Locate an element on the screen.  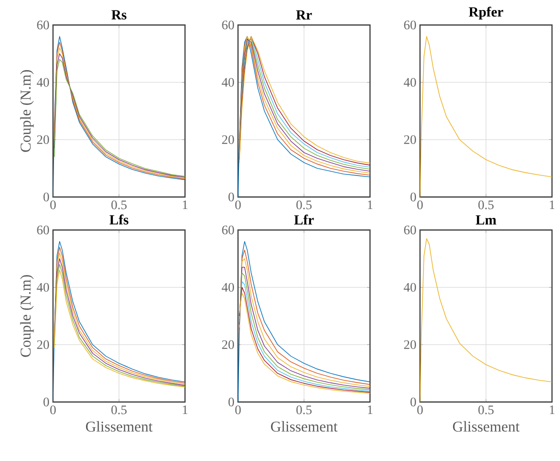
chart-title: Lfs is located at coordinates (119, 219).